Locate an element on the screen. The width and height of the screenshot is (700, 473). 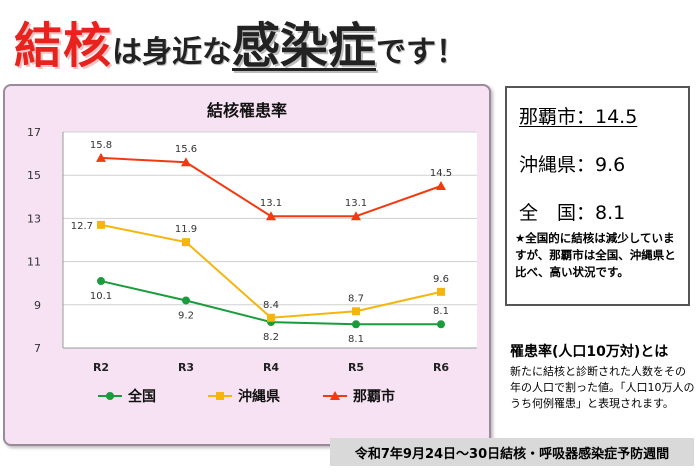
chart-title: 結核罹患率 is located at coordinates (247, 110).